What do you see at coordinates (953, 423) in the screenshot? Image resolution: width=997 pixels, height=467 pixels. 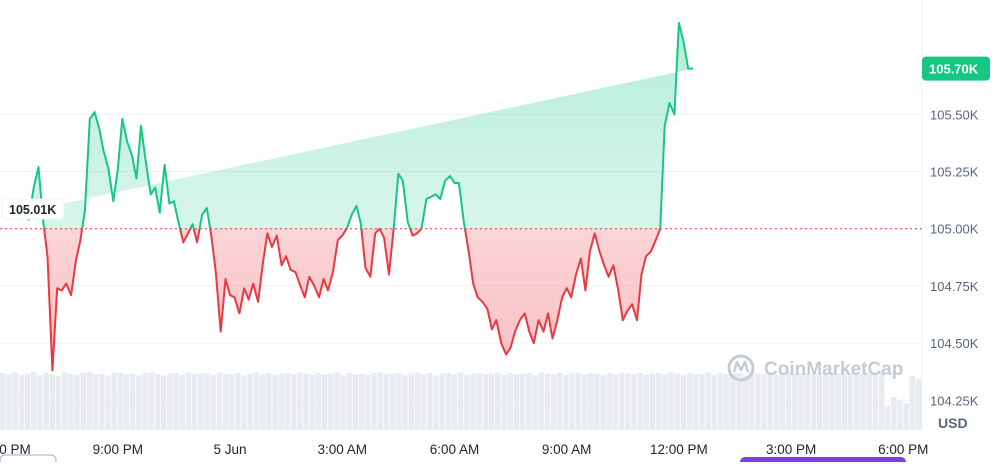 I see `y-axis-unit: USD` at bounding box center [953, 423].